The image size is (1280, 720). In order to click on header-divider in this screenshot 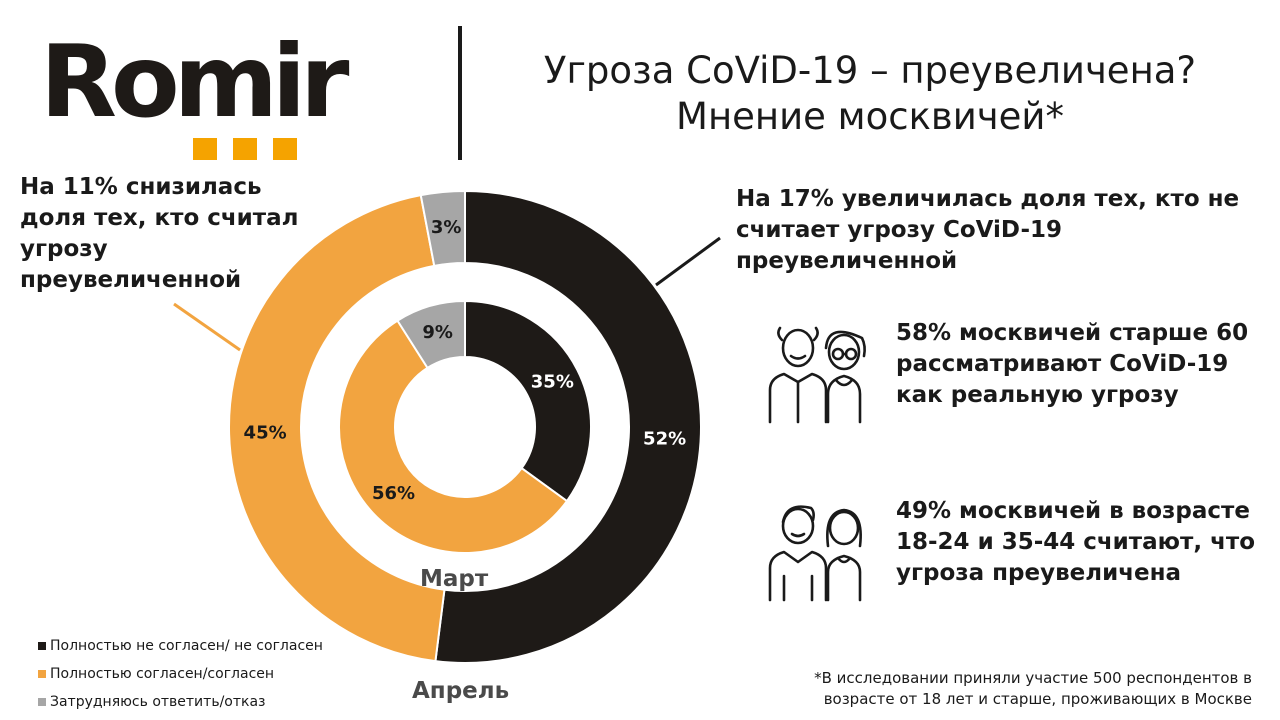, I will do `click(460, 93)`.